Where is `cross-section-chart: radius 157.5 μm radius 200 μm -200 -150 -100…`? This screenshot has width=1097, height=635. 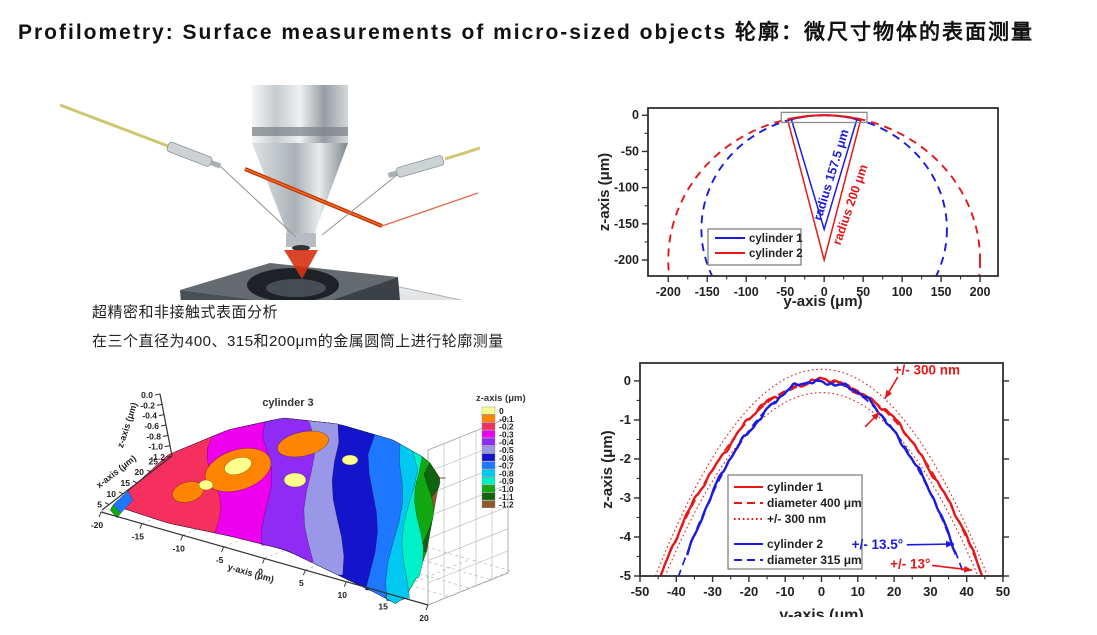
cross-section-chart: radius 157.5 μm radius 200 μm -200 -150 -100… is located at coordinates (807, 207).